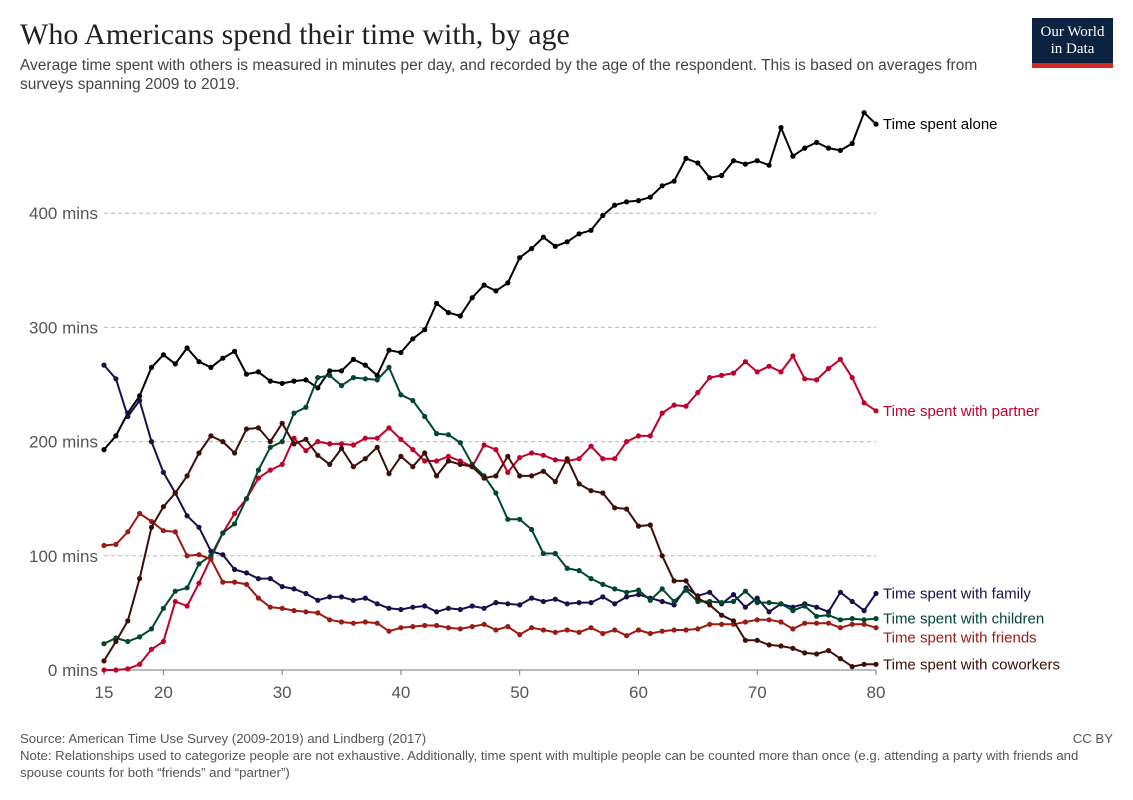 The height and width of the screenshot is (800, 1133). I want to click on series-time-spent-with-friends, so click(490, 574).